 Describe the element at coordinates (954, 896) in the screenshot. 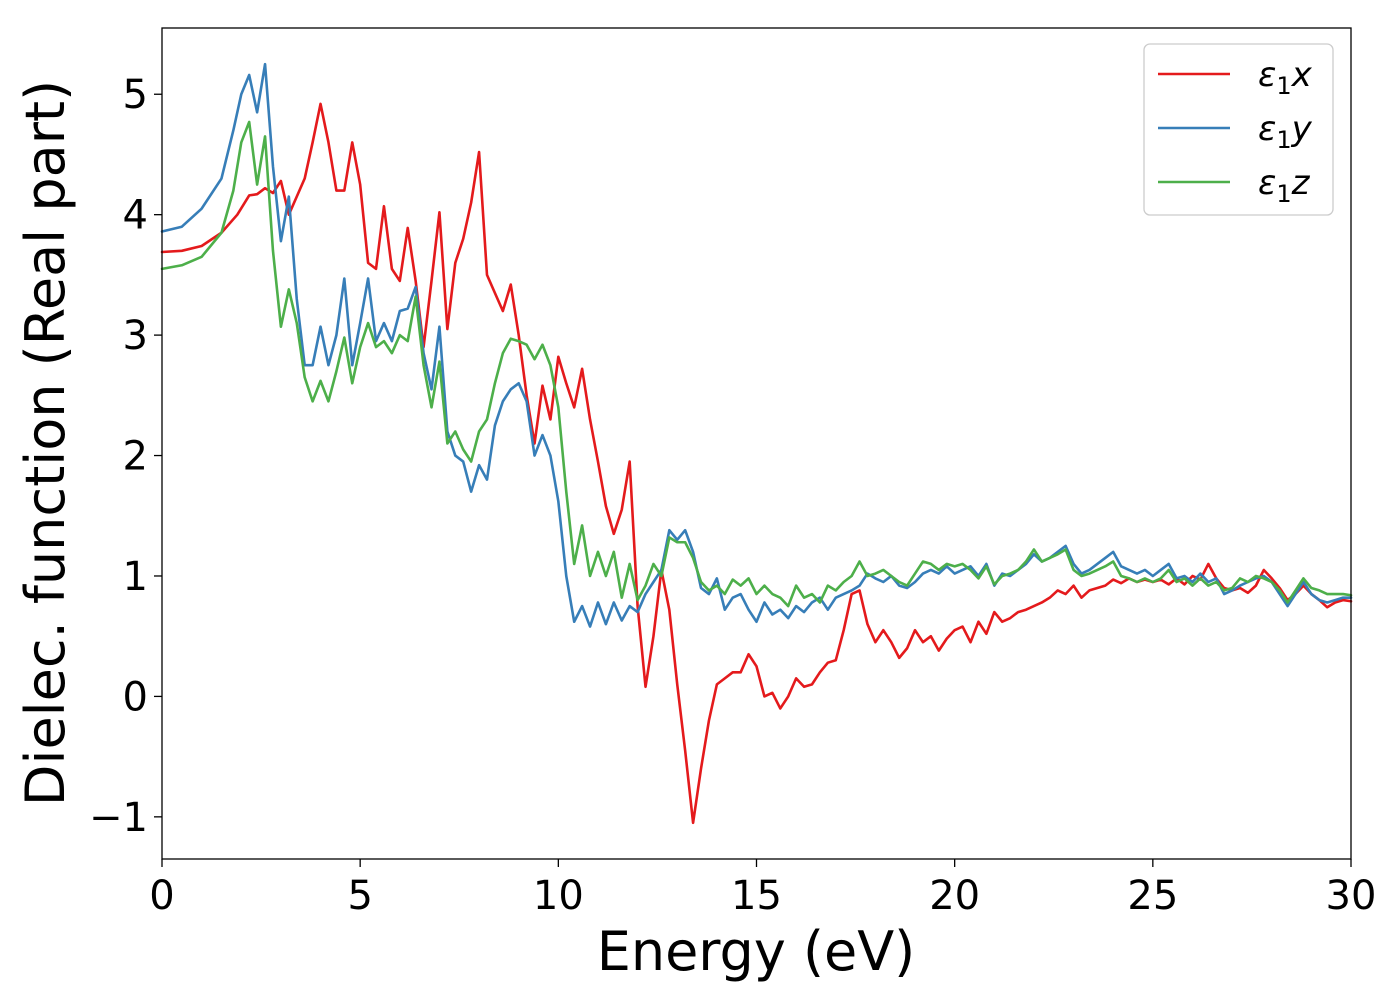

I see `x-tick-label: 20` at that location.